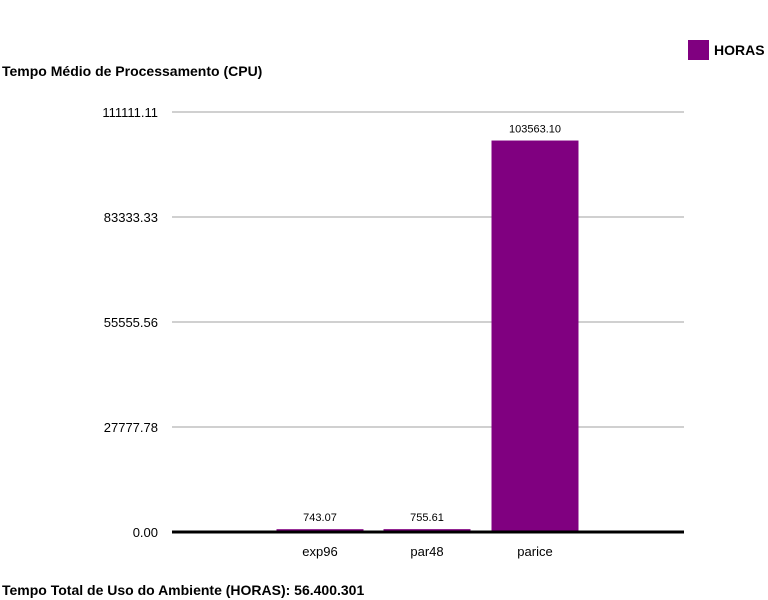 The height and width of the screenshot is (600, 768). What do you see at coordinates (319, 551) in the screenshot?
I see `x-tick-label: exp96` at bounding box center [319, 551].